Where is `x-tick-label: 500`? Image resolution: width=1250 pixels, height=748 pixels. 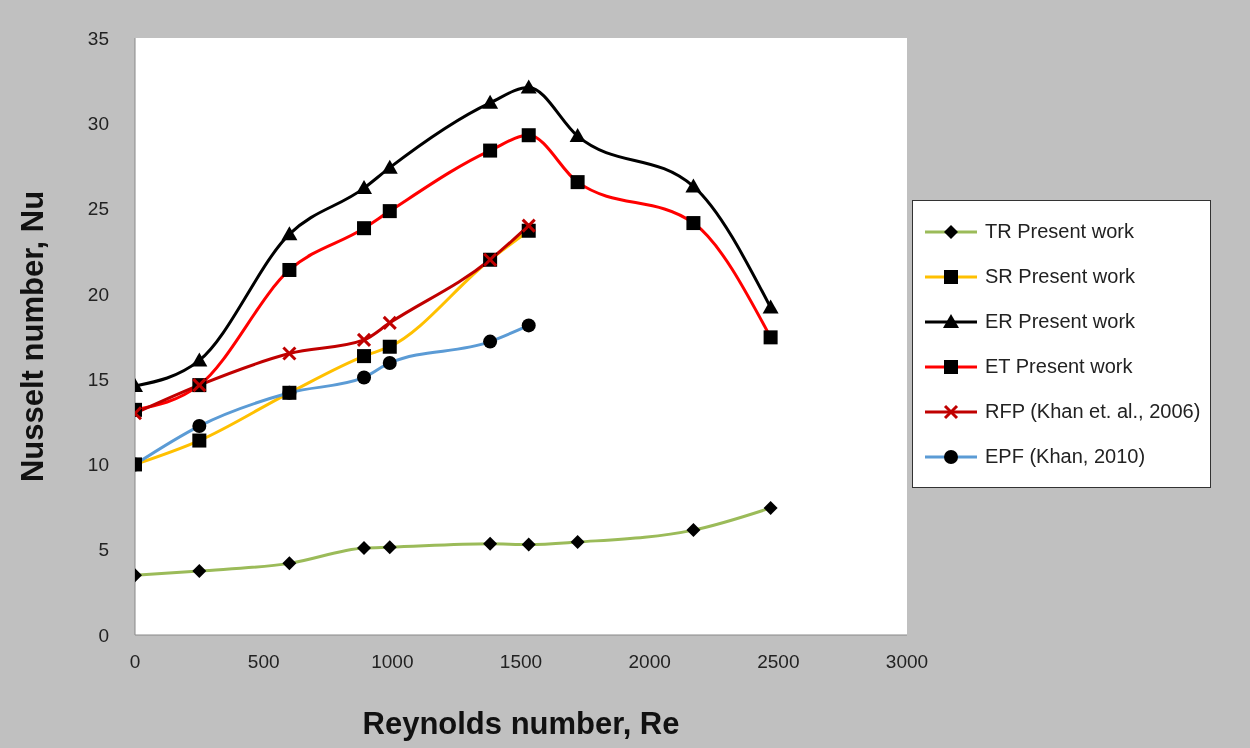
x-tick-label: 500 is located at coordinates (263, 662).